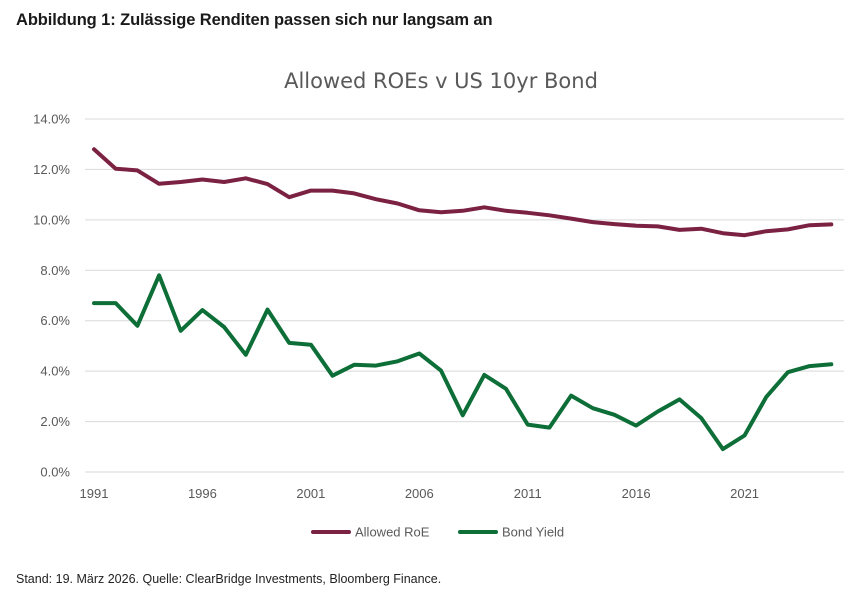  I want to click on x-tick-label: 2016, so click(636, 493).